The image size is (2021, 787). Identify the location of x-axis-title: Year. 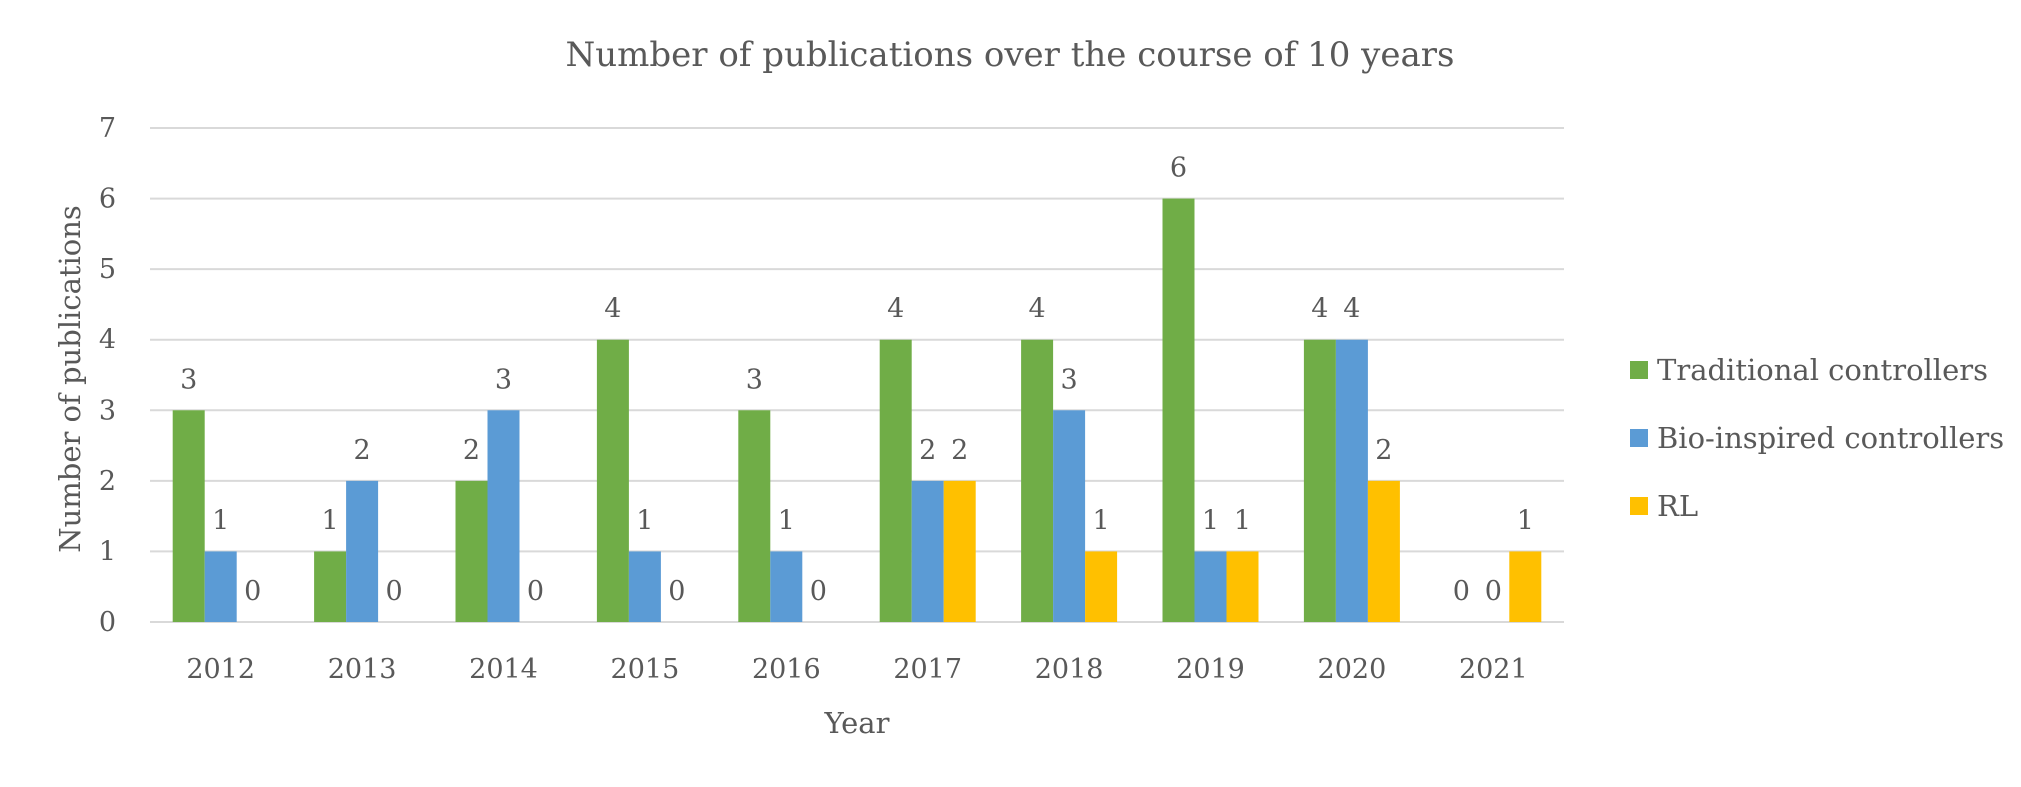
(857, 723).